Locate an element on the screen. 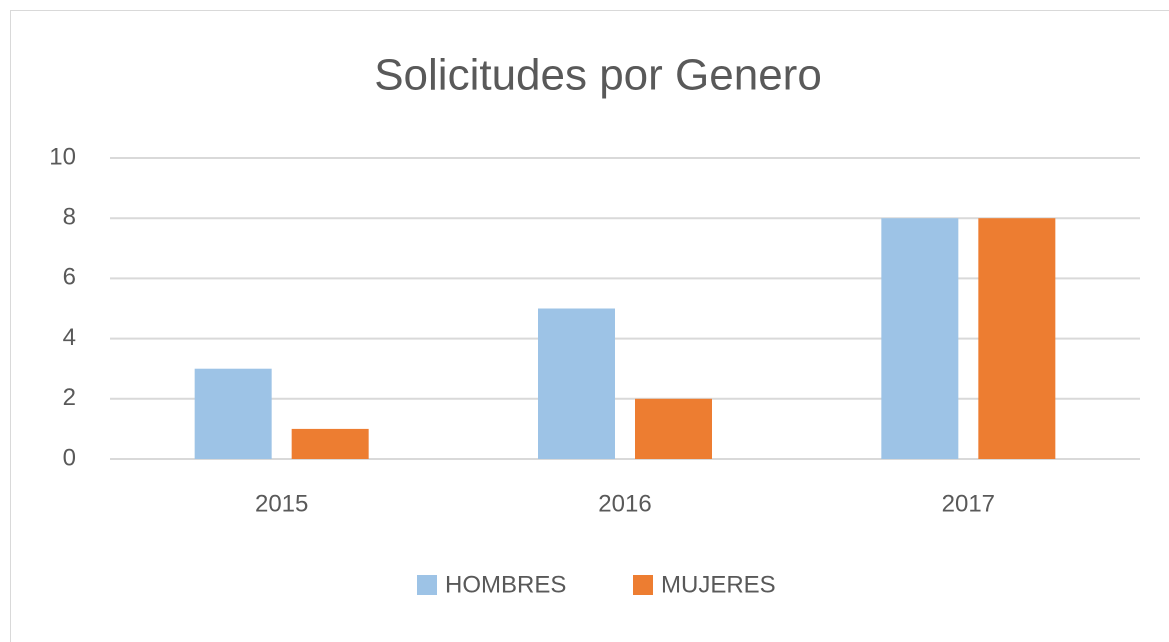 Image resolution: width=1169 pixels, height=642 pixels. y-tick-label: 10 is located at coordinates (62, 156).